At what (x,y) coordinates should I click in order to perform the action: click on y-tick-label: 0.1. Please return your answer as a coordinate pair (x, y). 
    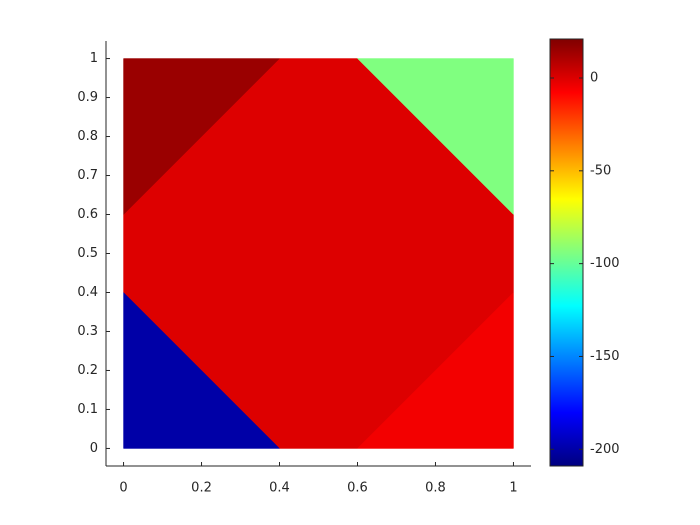
    Looking at the image, I should click on (87, 409).